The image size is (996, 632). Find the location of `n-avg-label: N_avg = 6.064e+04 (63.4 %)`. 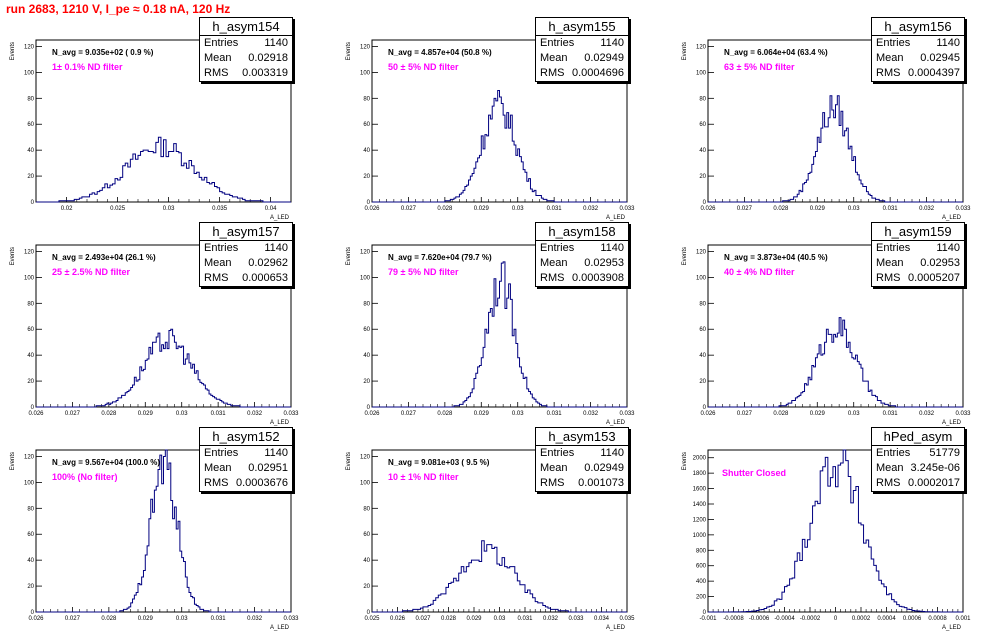

n-avg-label: N_avg = 6.064e+04 (63.4 %) is located at coordinates (776, 52).